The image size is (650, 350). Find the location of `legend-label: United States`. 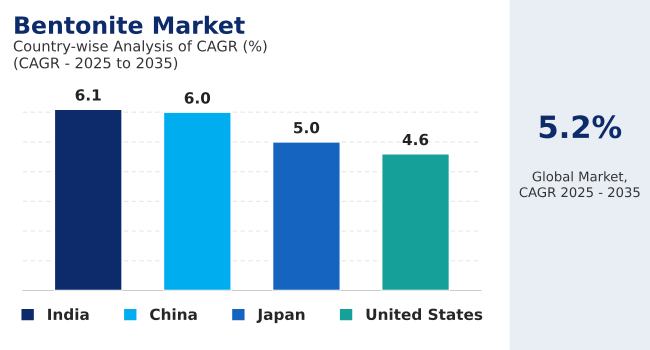

legend-label: United States is located at coordinates (424, 314).